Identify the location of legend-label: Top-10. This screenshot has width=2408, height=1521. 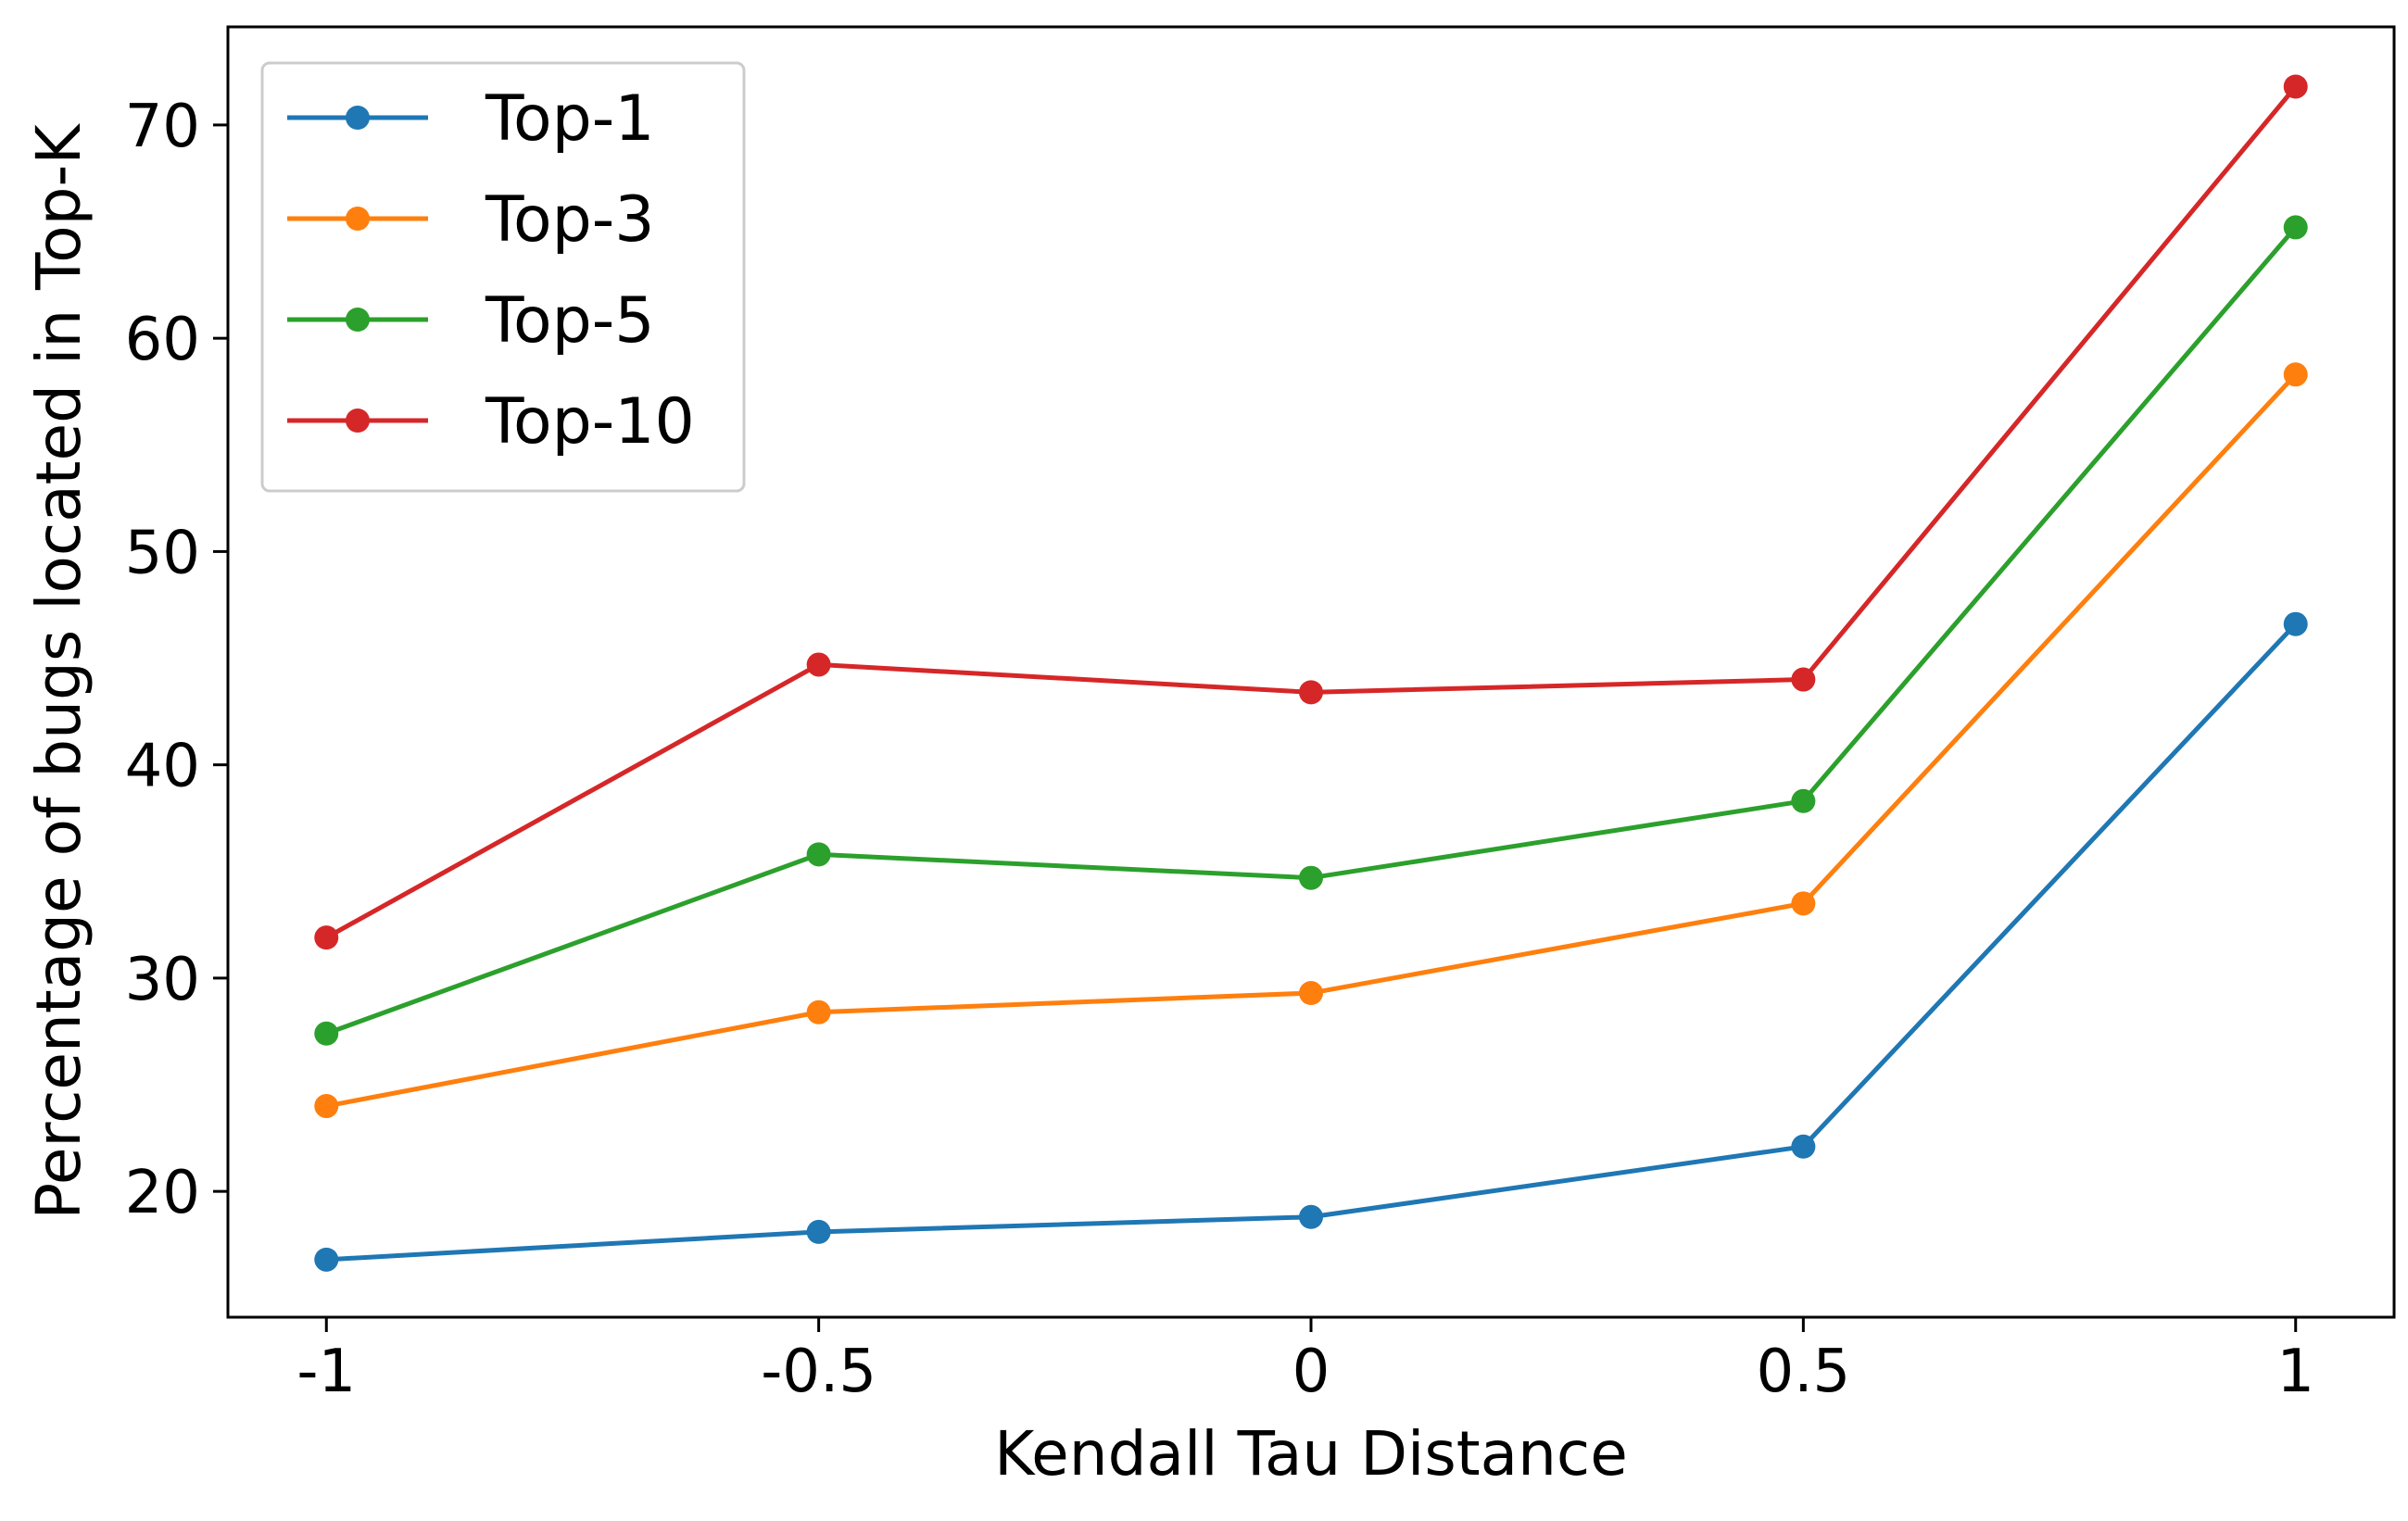
(590, 422).